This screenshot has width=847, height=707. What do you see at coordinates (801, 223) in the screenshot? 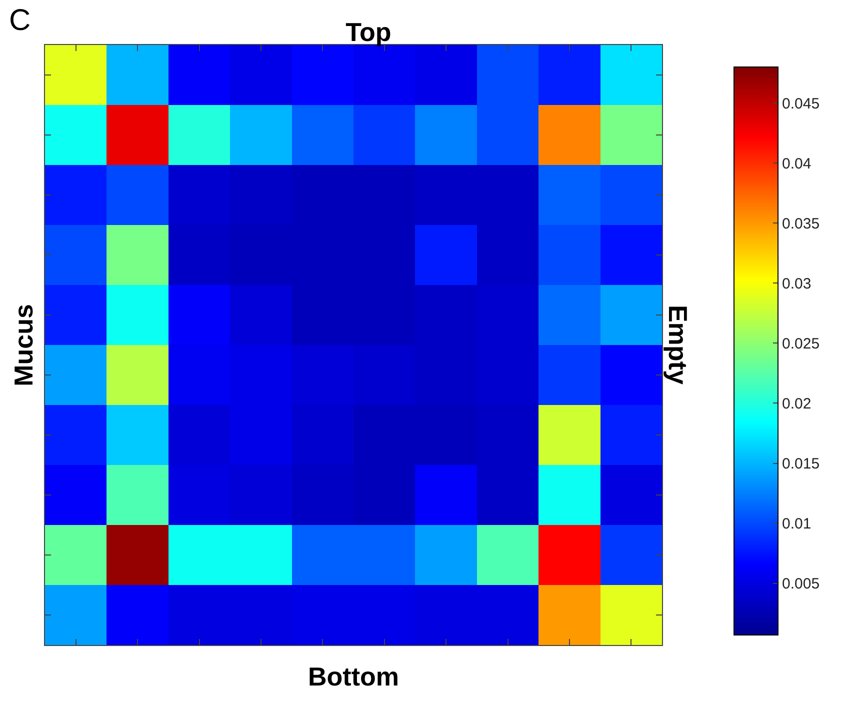
I see `color-bar-label: 0.035` at bounding box center [801, 223].